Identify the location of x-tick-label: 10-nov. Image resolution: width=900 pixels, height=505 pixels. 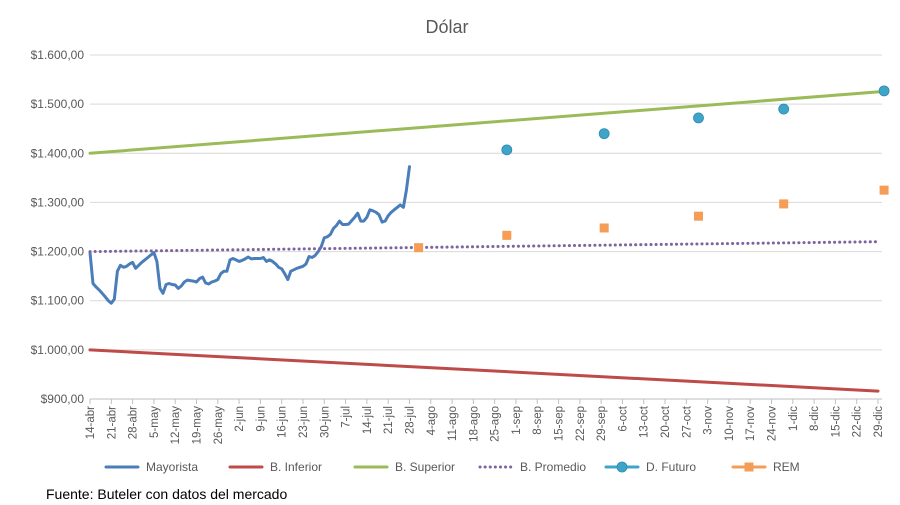
(730, 423).